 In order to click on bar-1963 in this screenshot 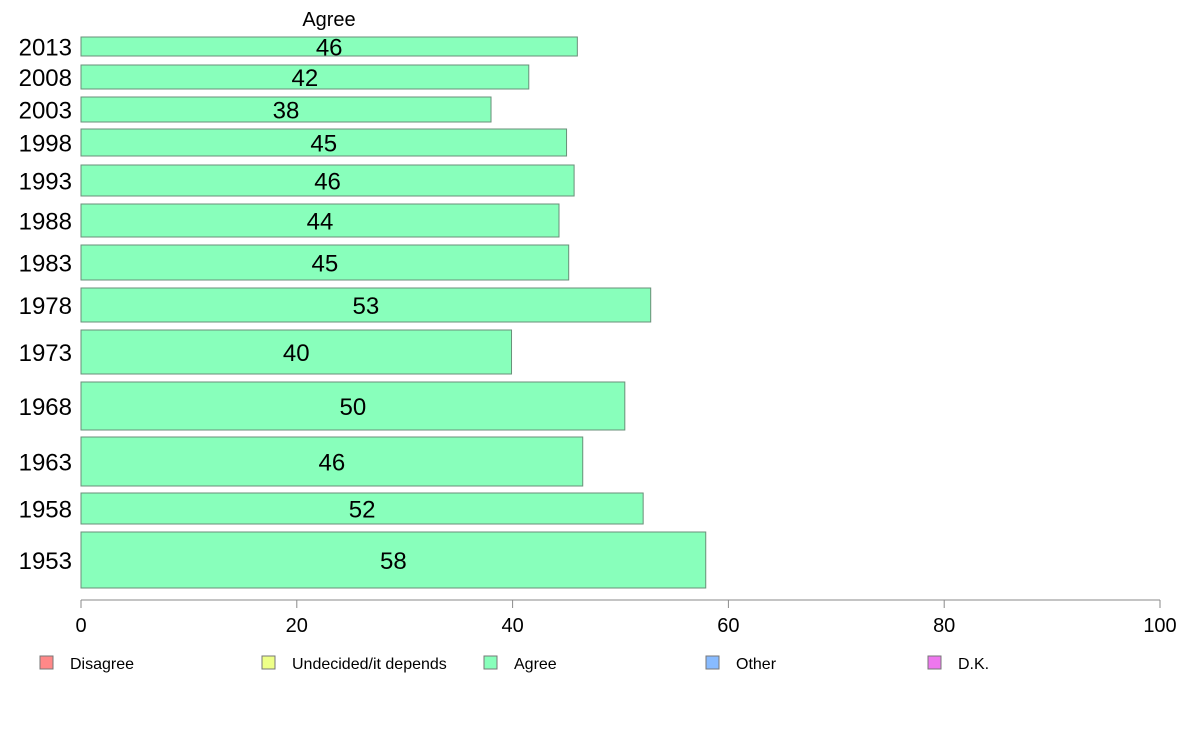, I will do `click(332, 461)`.